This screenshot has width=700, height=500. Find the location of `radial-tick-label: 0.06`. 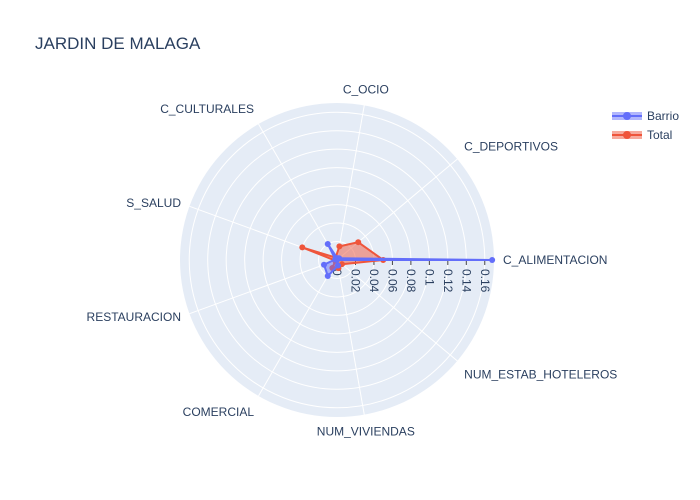

radial-tick-label: 0.06 is located at coordinates (392, 281).